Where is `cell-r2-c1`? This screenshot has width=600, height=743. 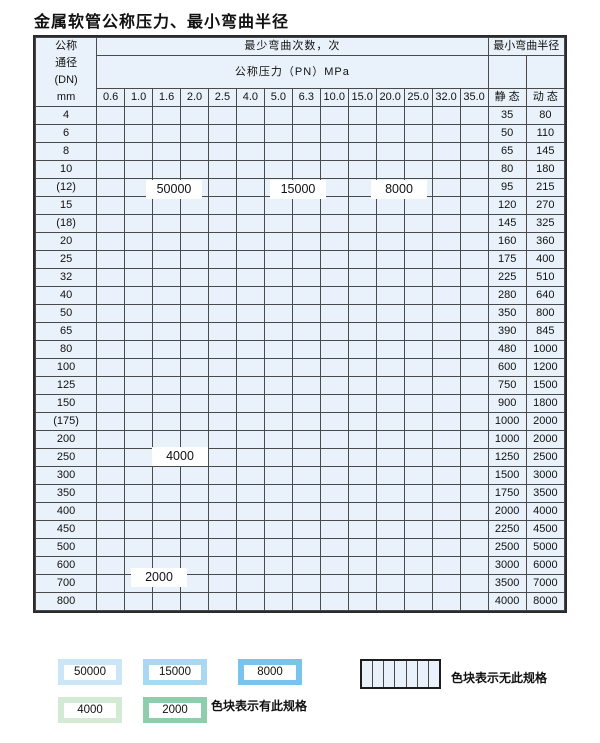 cell-r2-c1 is located at coordinates (139, 151).